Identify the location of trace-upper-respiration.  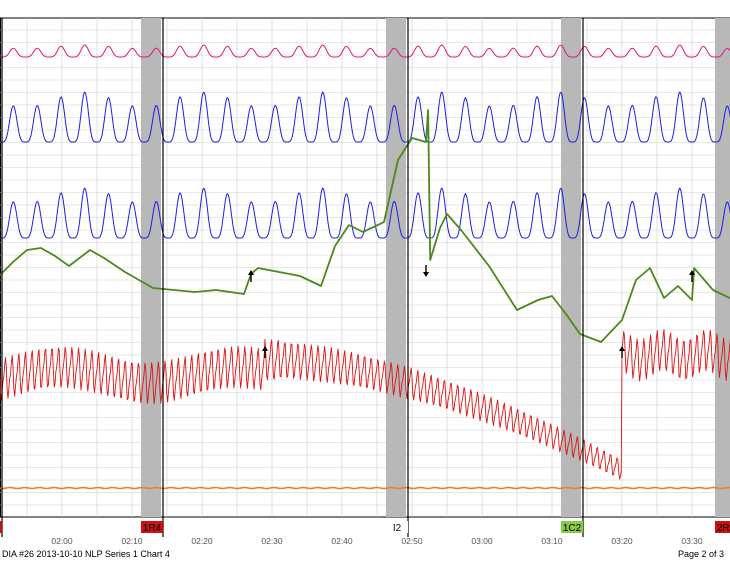
(365, 51).